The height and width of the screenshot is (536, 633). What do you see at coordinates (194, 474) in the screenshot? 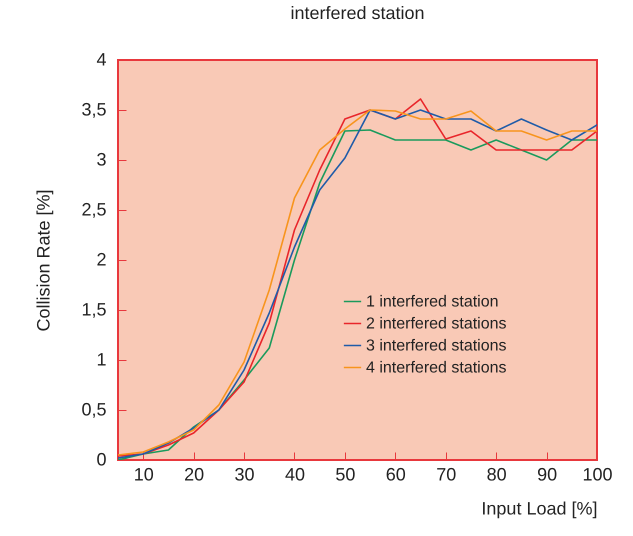
I see `x-tick-label: 20` at bounding box center [194, 474].